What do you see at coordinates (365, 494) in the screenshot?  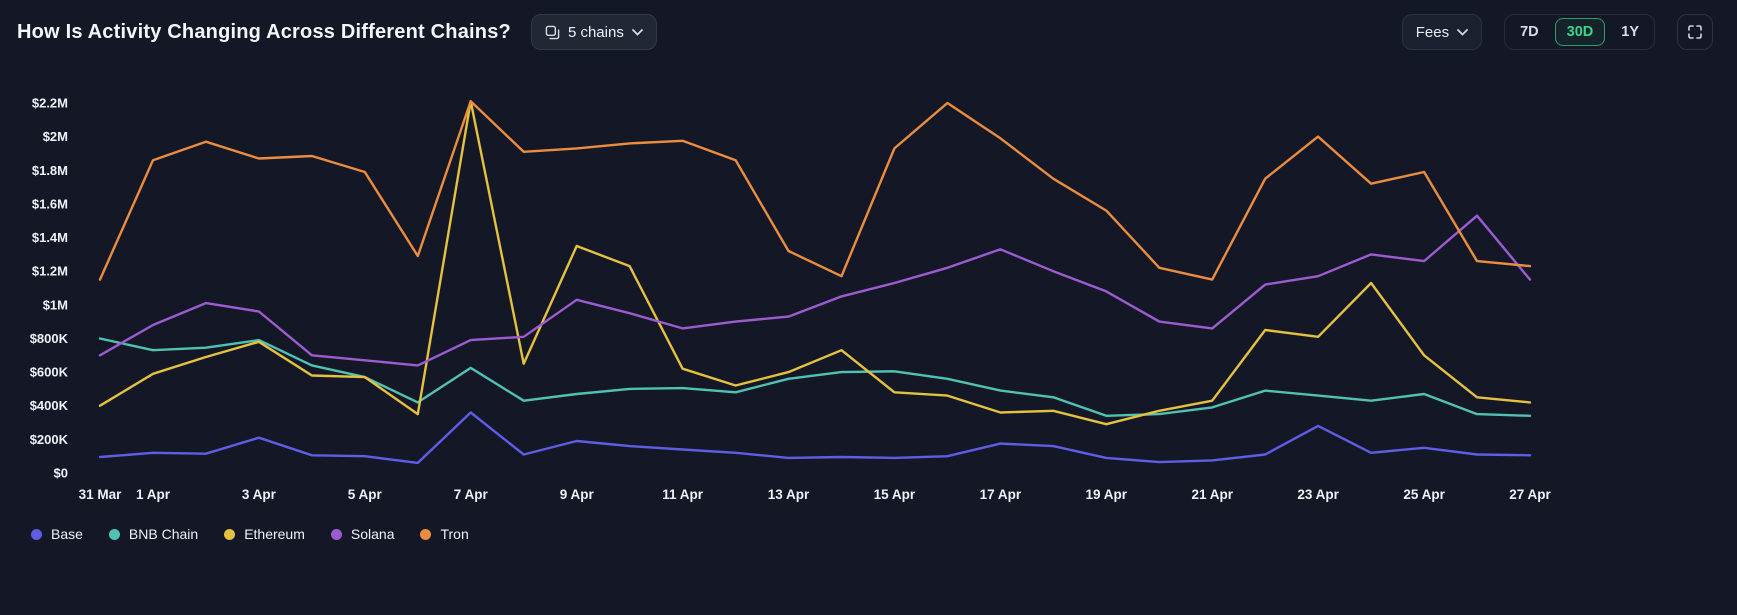 I see `x-axis-tick-label: 5 Apr` at bounding box center [365, 494].